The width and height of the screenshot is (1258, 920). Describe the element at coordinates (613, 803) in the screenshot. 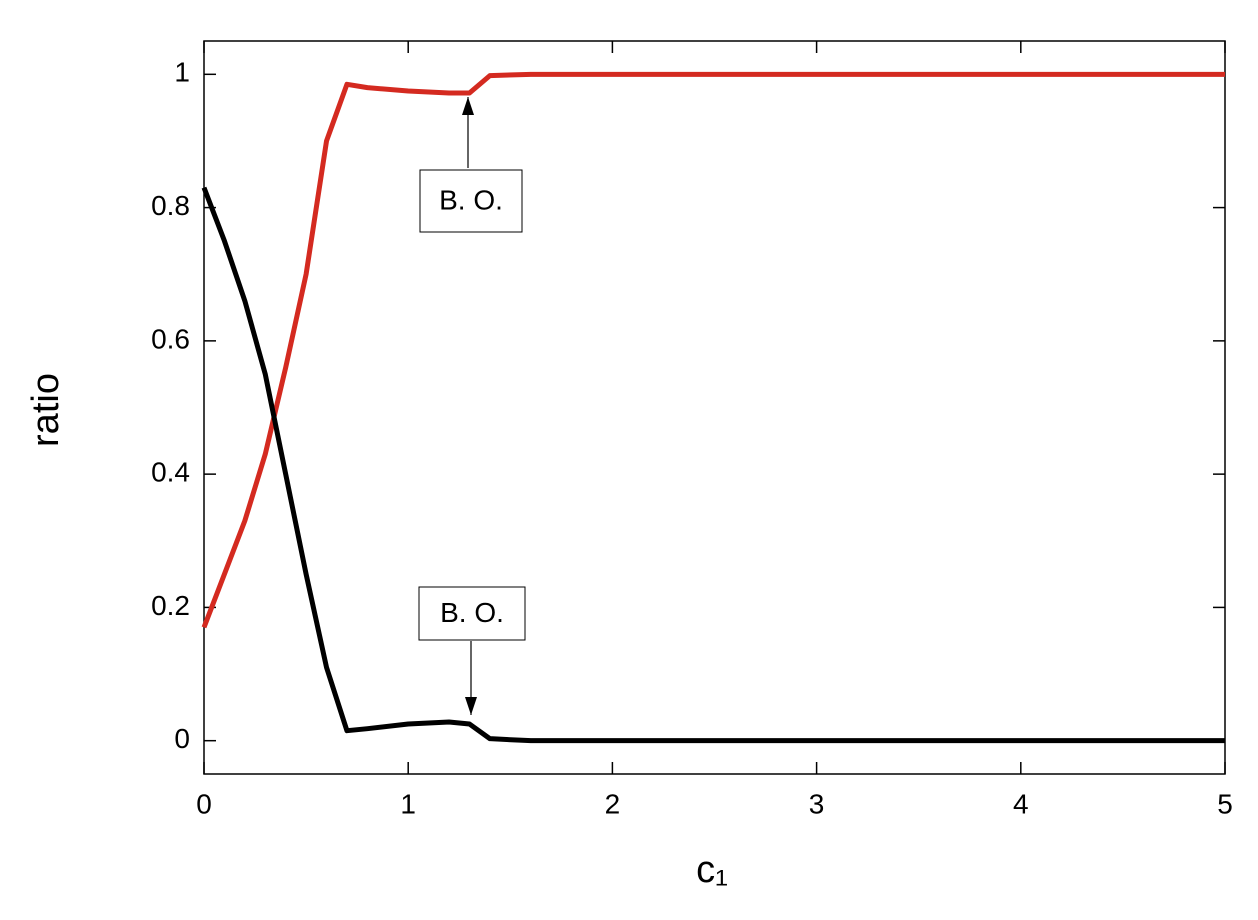

I see `x-tick-label: 2` at that location.